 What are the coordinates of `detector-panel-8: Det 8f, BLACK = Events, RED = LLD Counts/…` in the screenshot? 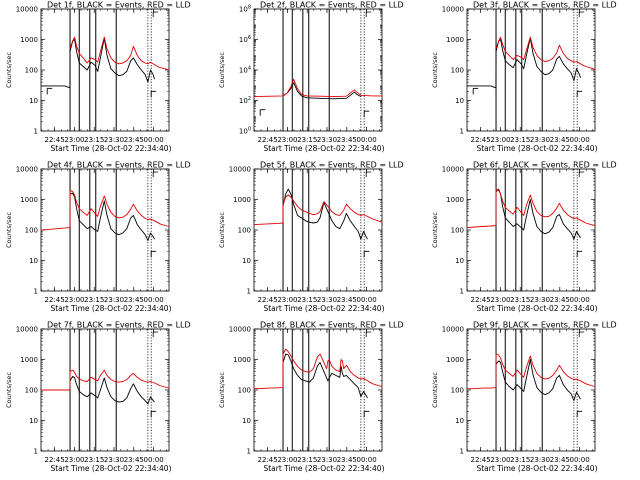 It's located at (311, 397).